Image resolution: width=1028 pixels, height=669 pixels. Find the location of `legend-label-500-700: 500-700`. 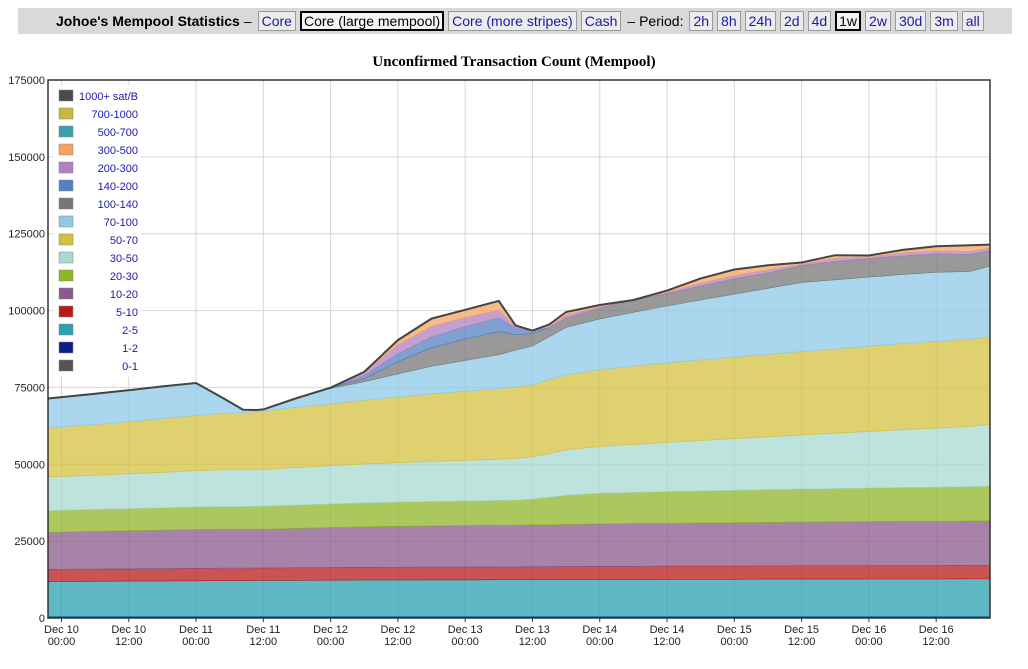

legend-label-500-700: 500-700 is located at coordinates (118, 133).